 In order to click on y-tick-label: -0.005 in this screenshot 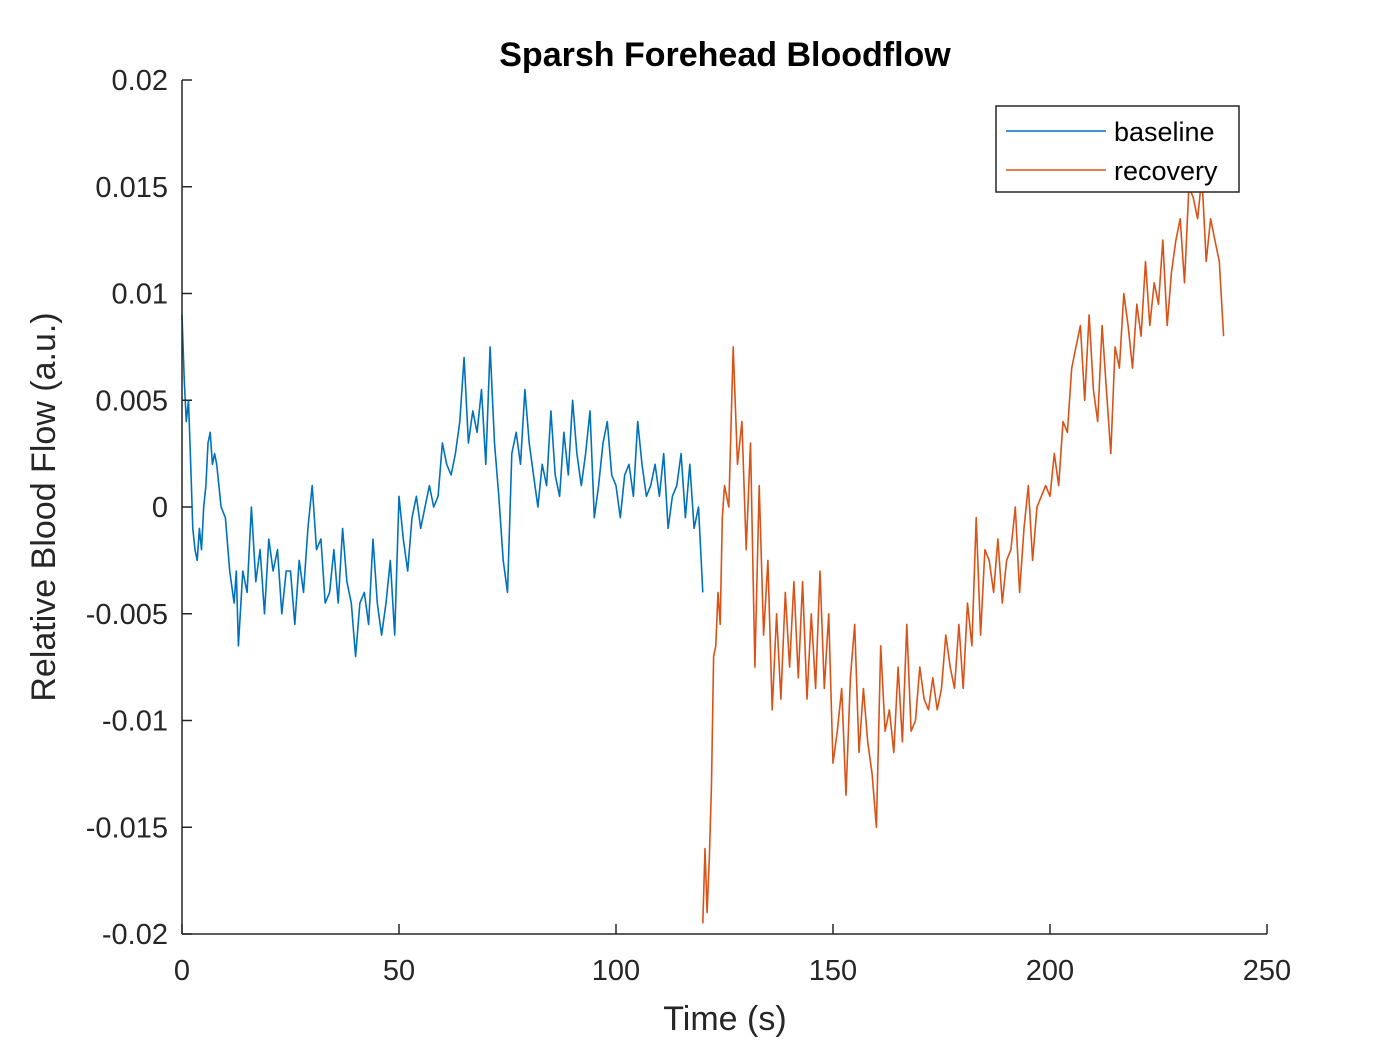, I will do `click(127, 615)`.